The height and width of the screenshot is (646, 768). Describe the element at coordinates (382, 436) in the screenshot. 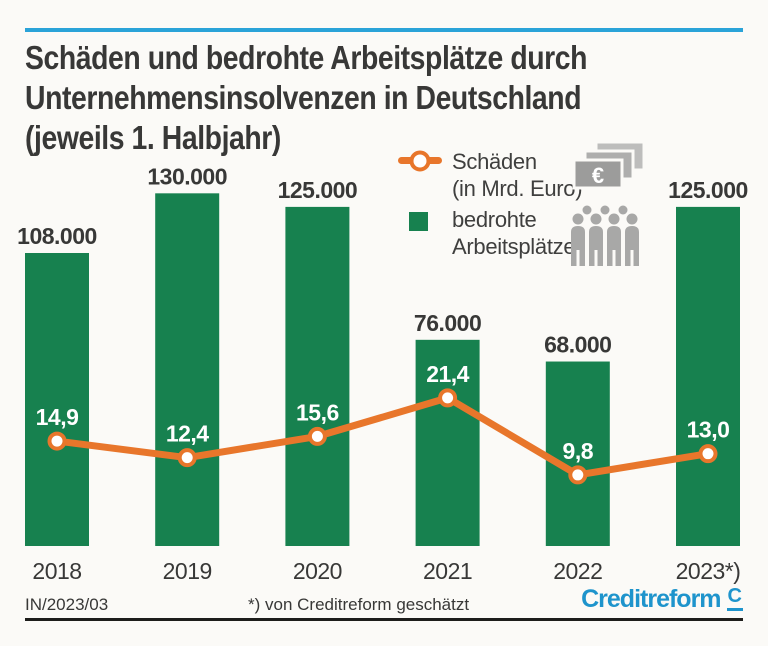

I see `damages-line` at that location.